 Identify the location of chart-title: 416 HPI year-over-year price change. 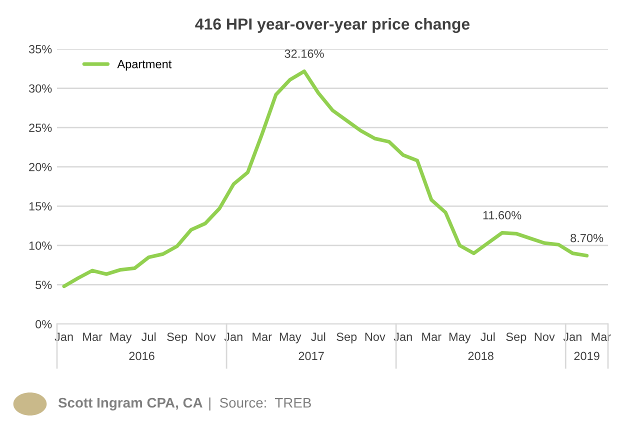
(332, 25).